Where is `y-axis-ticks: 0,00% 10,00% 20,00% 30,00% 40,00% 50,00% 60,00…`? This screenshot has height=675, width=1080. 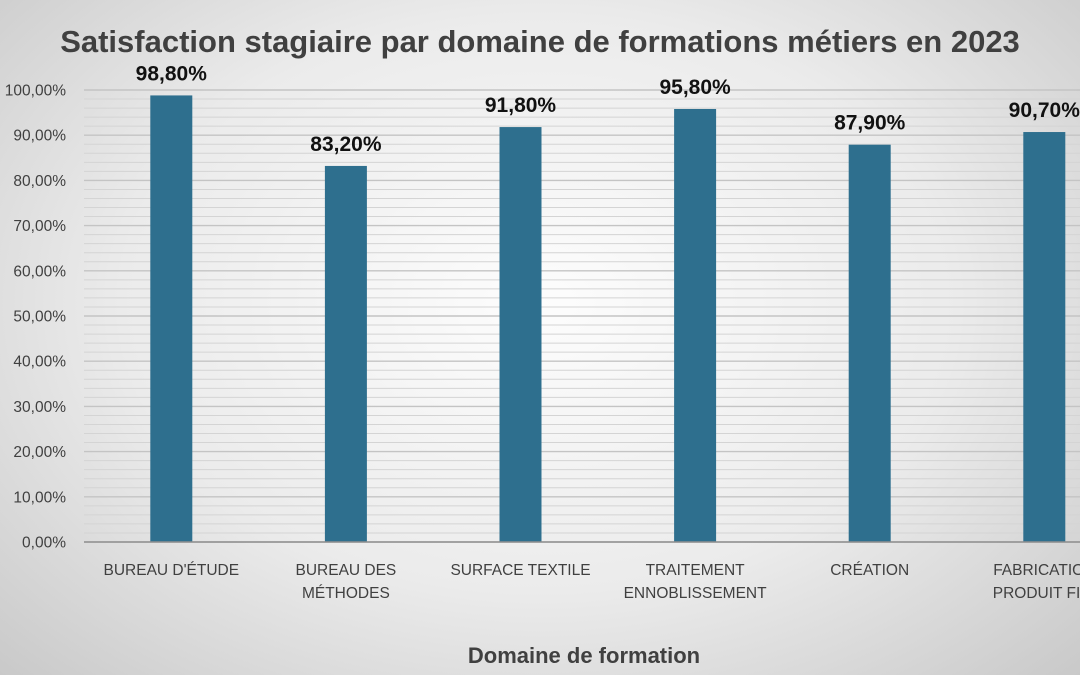 y-axis-ticks: 0,00% 10,00% 20,00% 30,00% 40,00% 50,00% 60,00… is located at coordinates (35, 317).